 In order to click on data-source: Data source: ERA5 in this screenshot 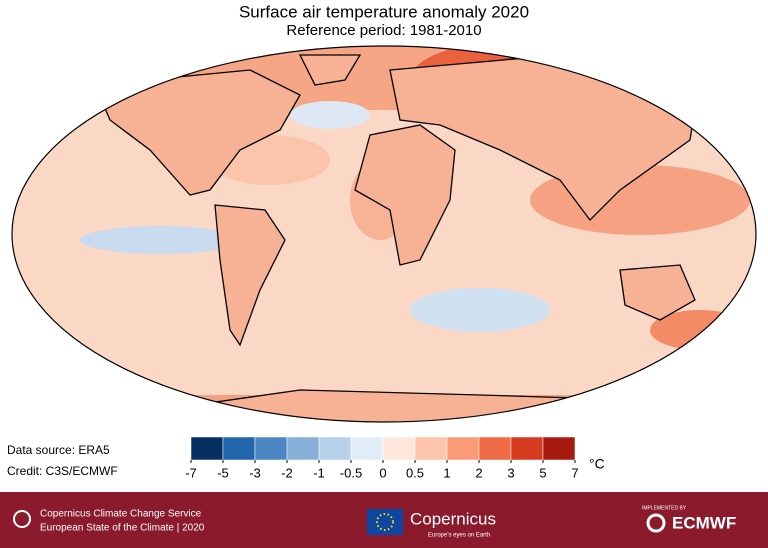, I will do `click(58, 450)`.